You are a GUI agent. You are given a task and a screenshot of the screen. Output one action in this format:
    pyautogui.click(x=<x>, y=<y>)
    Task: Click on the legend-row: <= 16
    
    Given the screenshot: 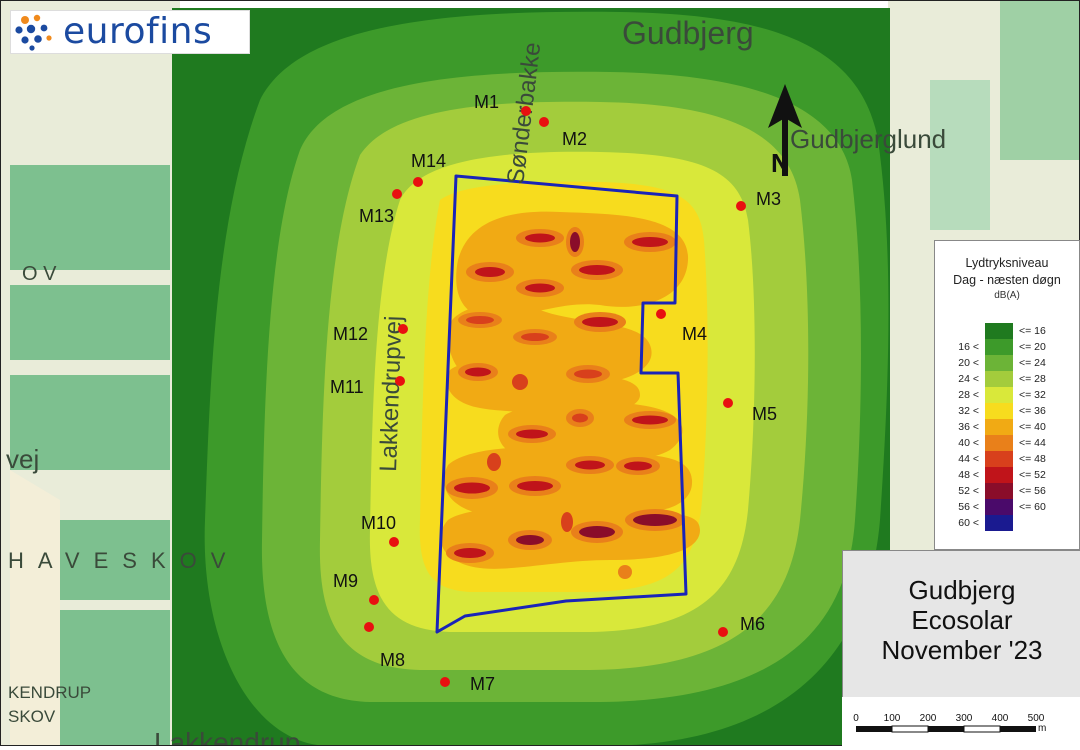 What is the action you would take?
    pyautogui.click(x=1008, y=331)
    